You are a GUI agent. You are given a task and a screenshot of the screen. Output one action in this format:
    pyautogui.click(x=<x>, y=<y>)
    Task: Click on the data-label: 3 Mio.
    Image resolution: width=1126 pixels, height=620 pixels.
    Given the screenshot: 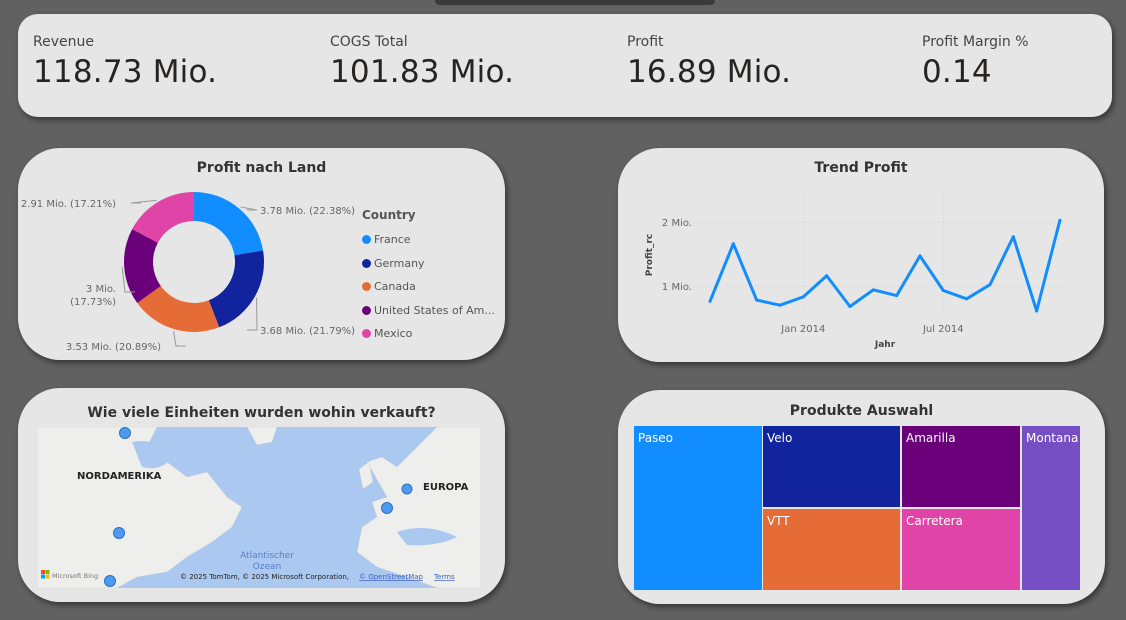 What is the action you would take?
    pyautogui.click(x=101, y=289)
    